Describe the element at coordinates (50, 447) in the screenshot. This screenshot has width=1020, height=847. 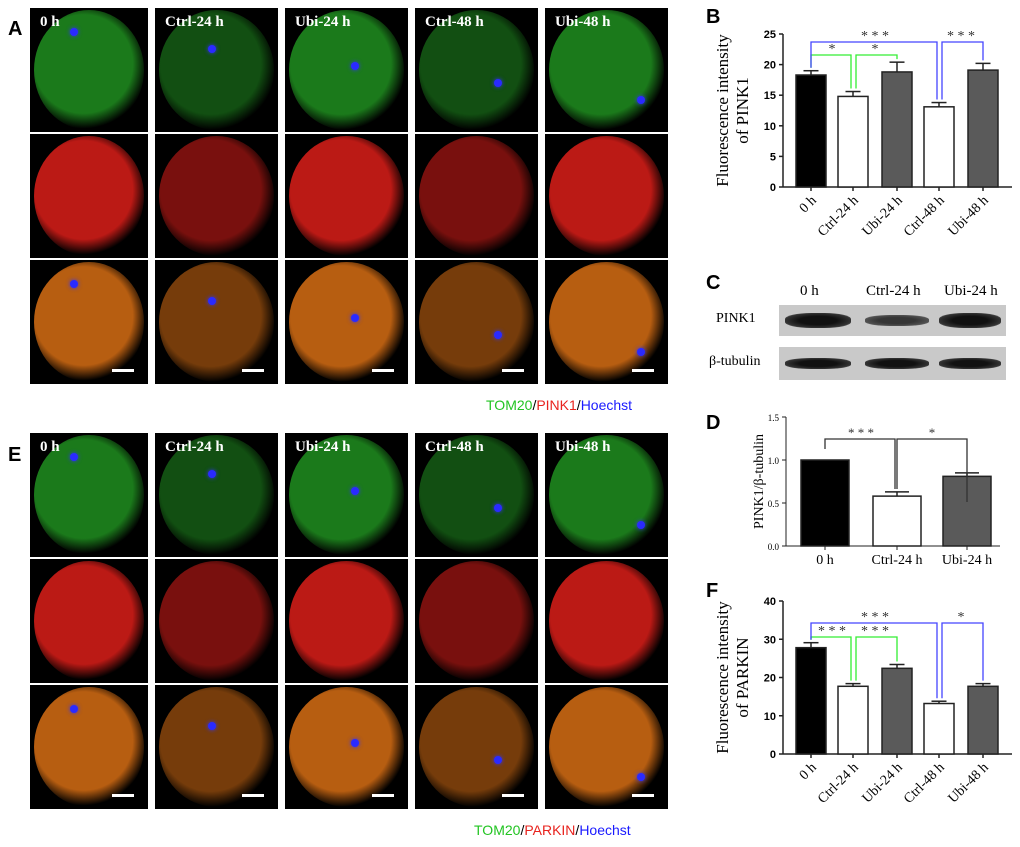
I see `condition-label: 0 h` at that location.